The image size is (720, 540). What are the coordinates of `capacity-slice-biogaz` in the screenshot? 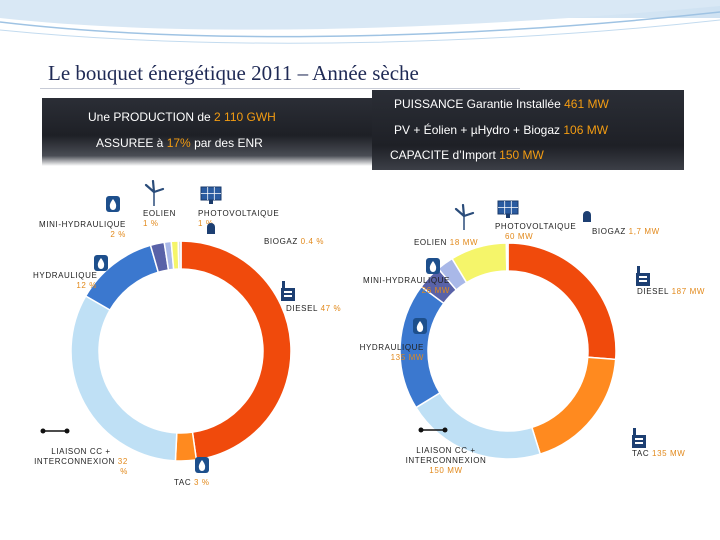 It's located at (507, 257).